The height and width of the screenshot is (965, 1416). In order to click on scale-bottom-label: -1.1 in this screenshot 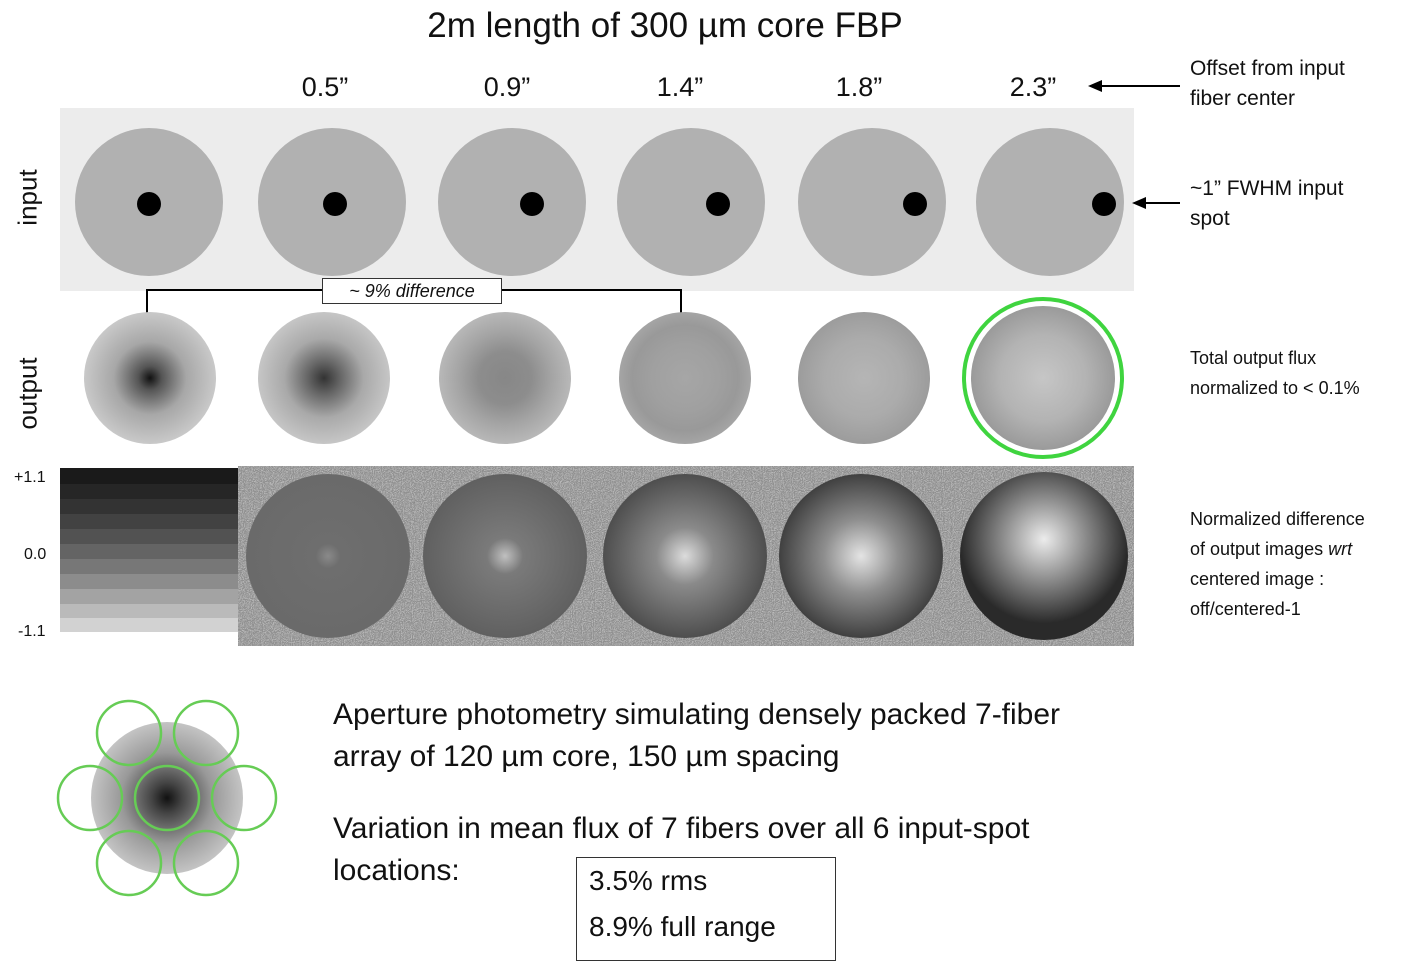, I will do `click(32, 631)`.